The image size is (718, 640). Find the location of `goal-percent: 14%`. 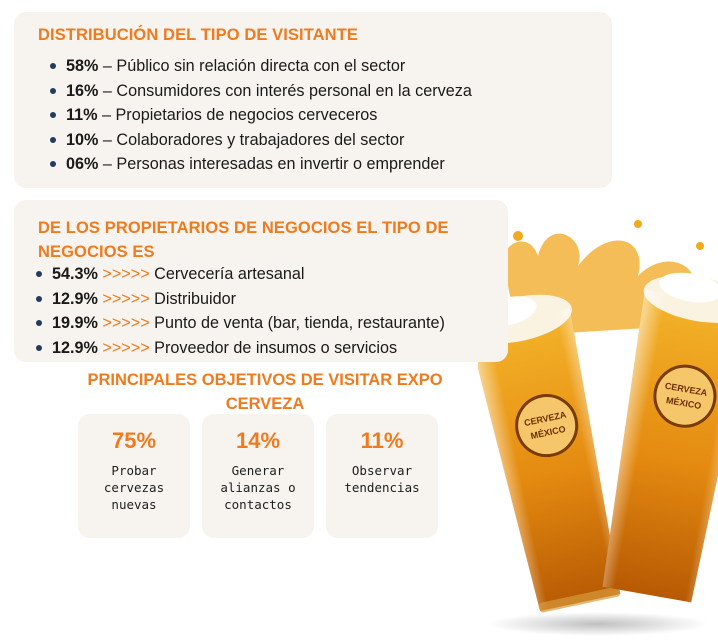

goal-percent: 14% is located at coordinates (258, 440).